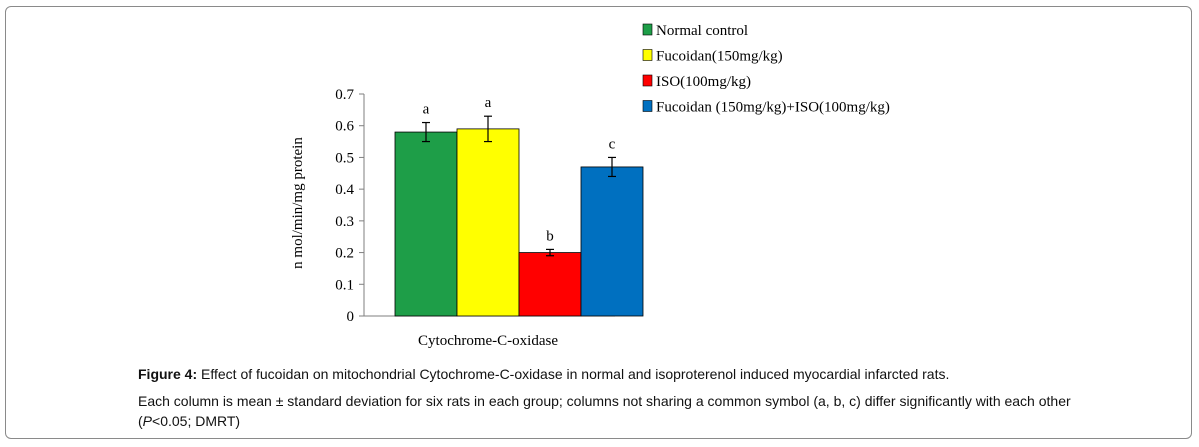  What do you see at coordinates (196, 421) in the screenshot?
I see `figure-note-after: <0.05; DMRT)` at bounding box center [196, 421].